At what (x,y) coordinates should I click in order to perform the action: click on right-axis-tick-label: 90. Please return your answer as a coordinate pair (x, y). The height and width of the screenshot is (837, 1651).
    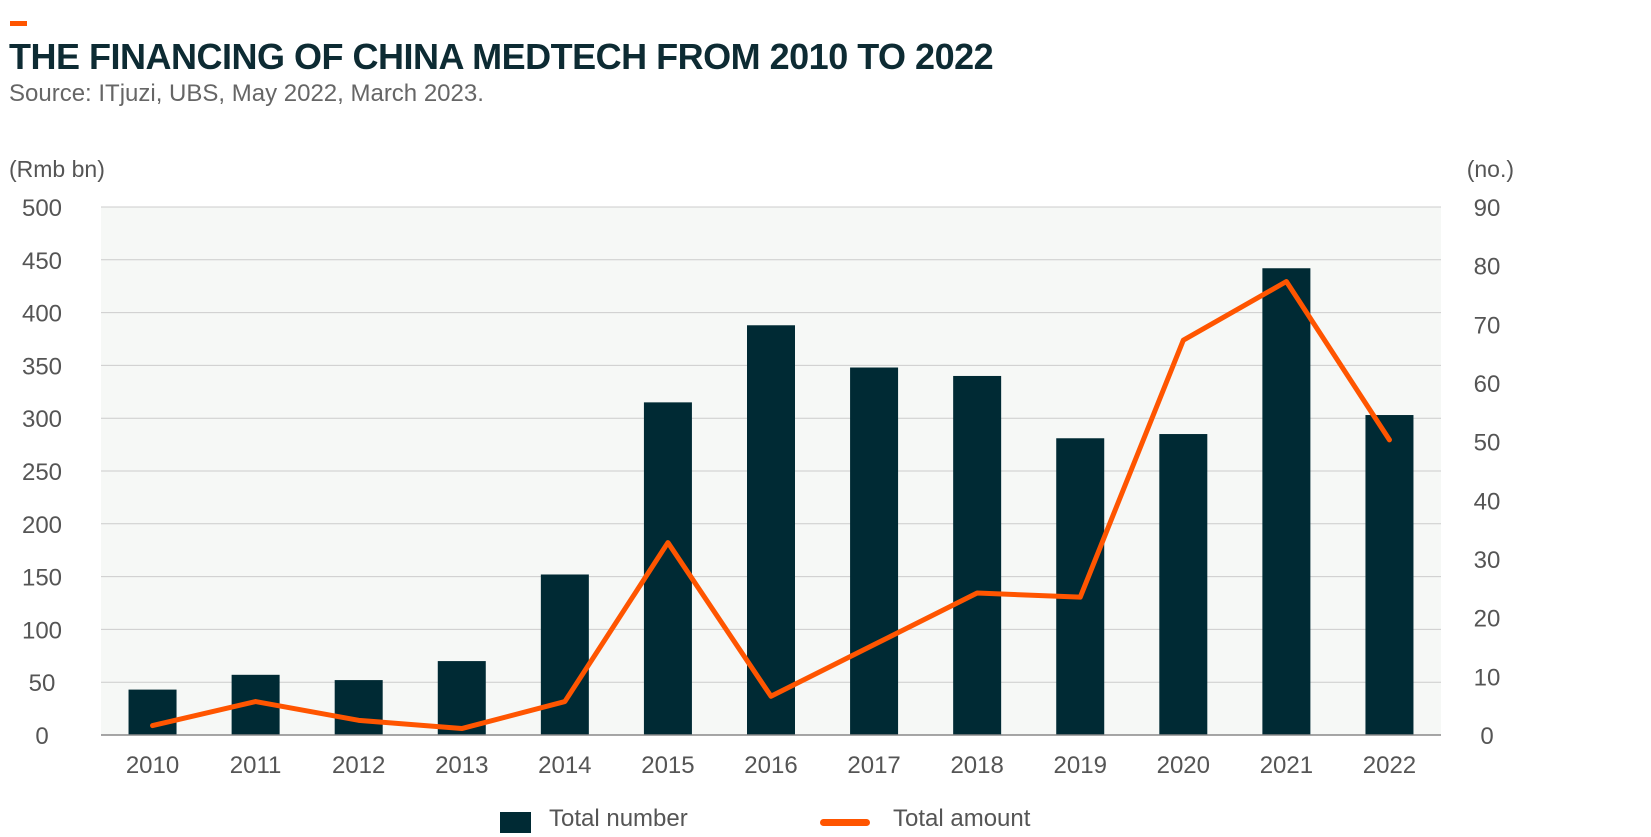
    Looking at the image, I should click on (1487, 208).